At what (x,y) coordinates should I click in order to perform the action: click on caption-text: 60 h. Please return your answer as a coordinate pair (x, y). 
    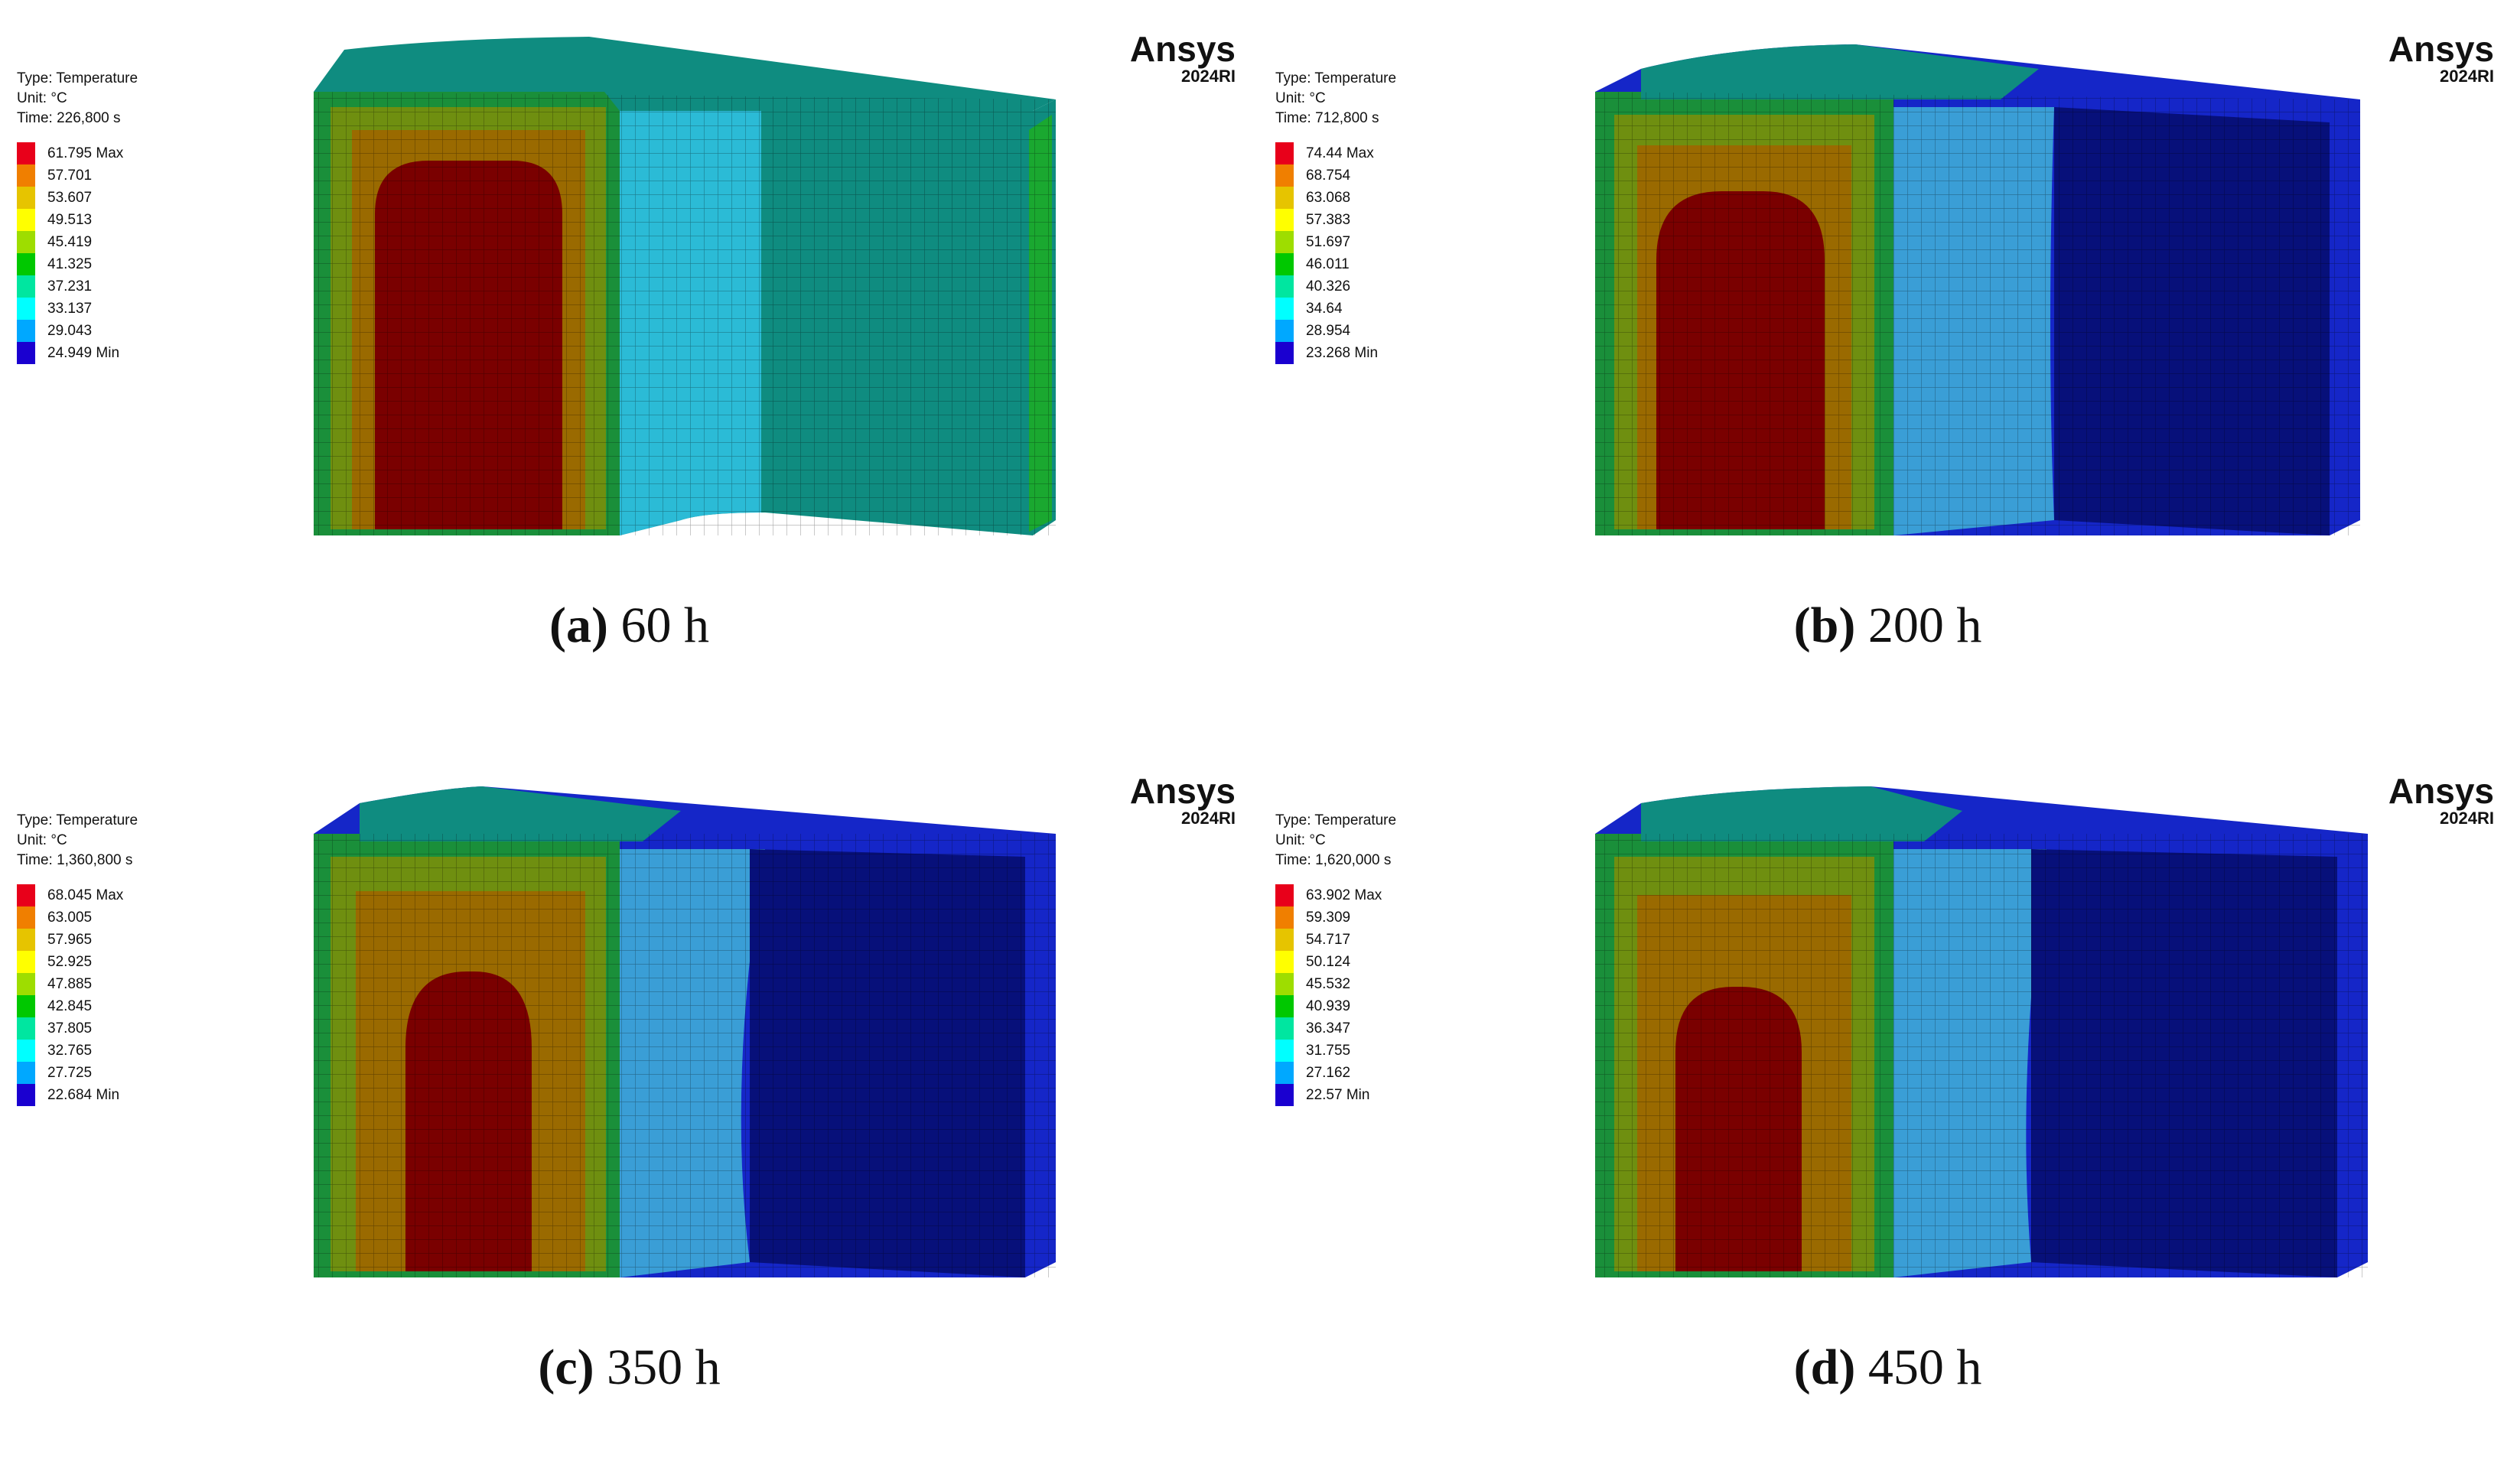
    Looking at the image, I should click on (664, 625).